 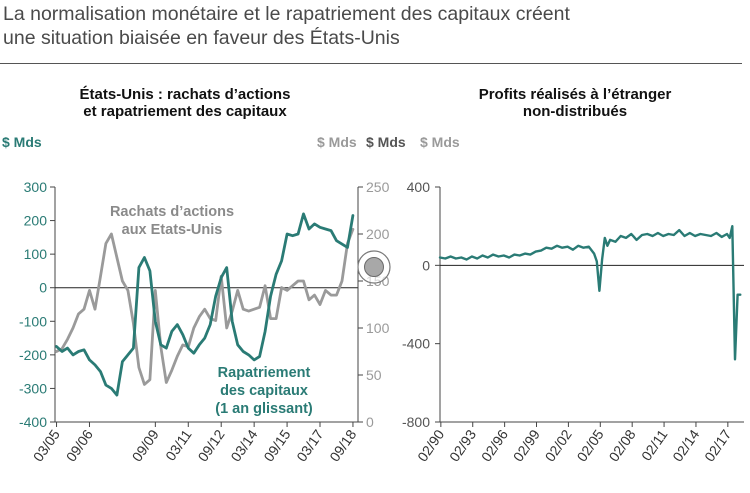 I want to click on chart1-left-tick-label: 100, so click(x=36, y=254).